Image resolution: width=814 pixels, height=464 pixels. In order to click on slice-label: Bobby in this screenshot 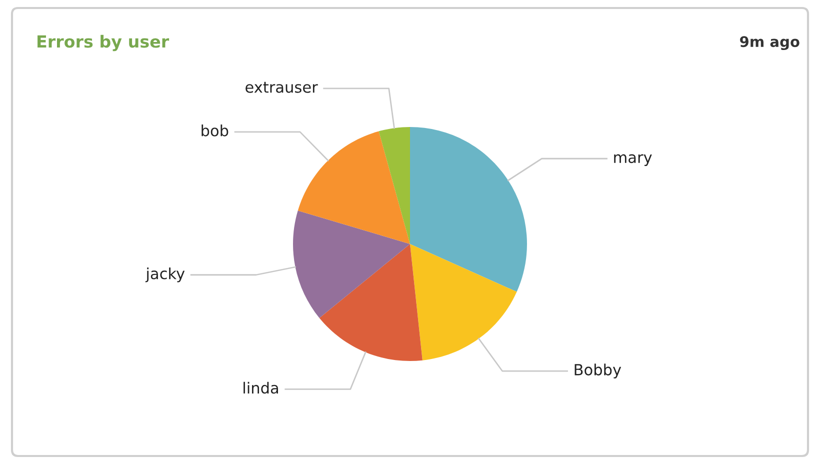, I will do `click(598, 371)`.